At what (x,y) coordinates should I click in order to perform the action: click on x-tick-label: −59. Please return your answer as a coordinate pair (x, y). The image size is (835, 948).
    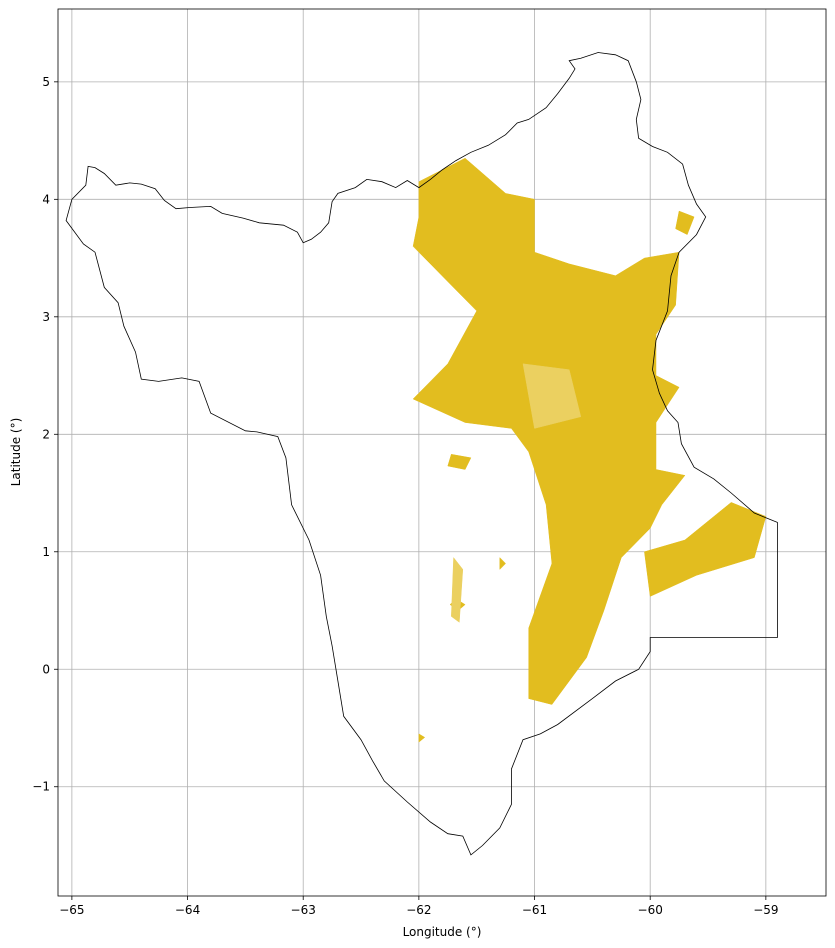
    Looking at the image, I should click on (765, 910).